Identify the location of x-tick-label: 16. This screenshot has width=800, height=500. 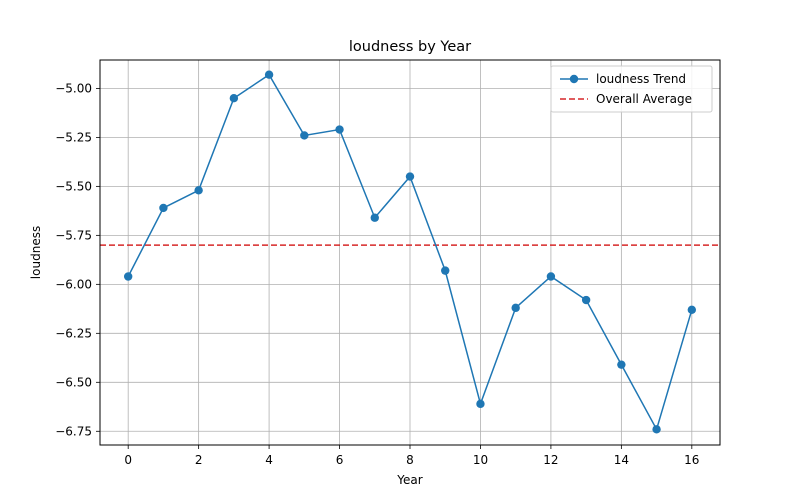
(691, 460).